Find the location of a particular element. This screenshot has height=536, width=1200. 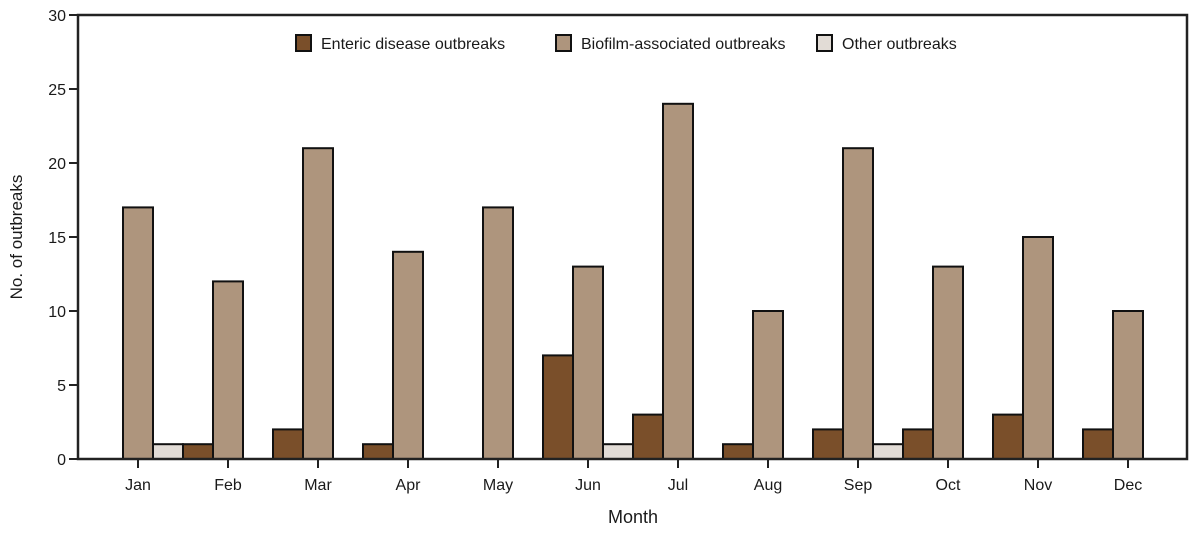

bar-enteric-nov is located at coordinates (1008, 437).